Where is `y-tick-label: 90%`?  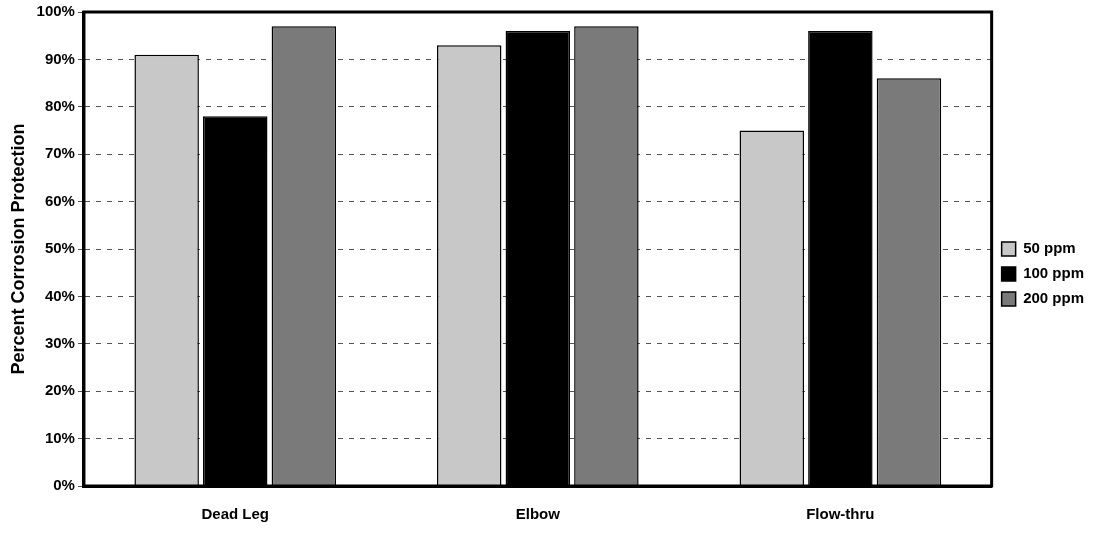 y-tick-label: 90% is located at coordinates (59, 58).